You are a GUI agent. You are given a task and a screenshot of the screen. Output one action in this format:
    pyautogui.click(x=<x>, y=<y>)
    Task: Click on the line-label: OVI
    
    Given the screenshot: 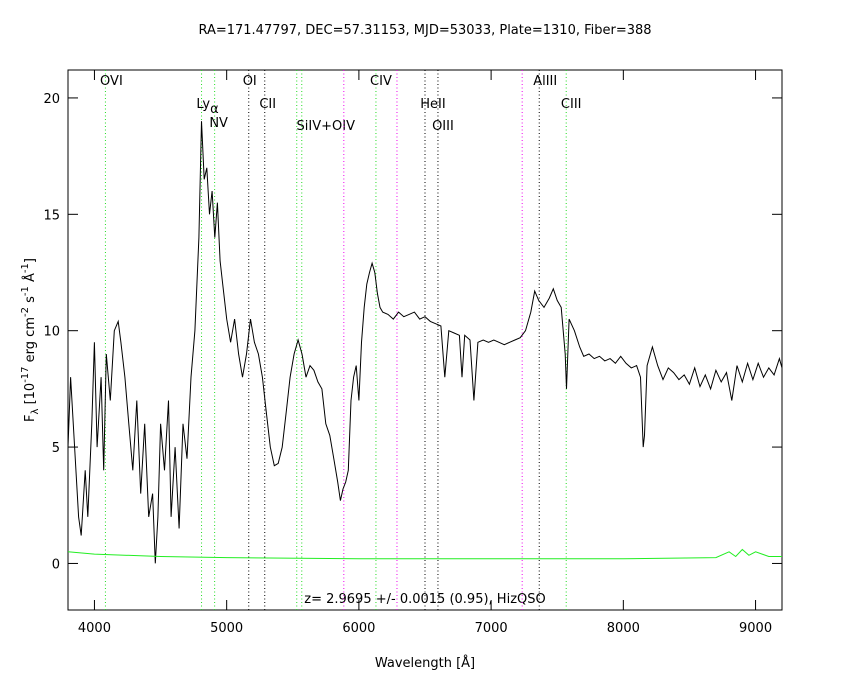 What is the action you would take?
    pyautogui.click(x=111, y=81)
    